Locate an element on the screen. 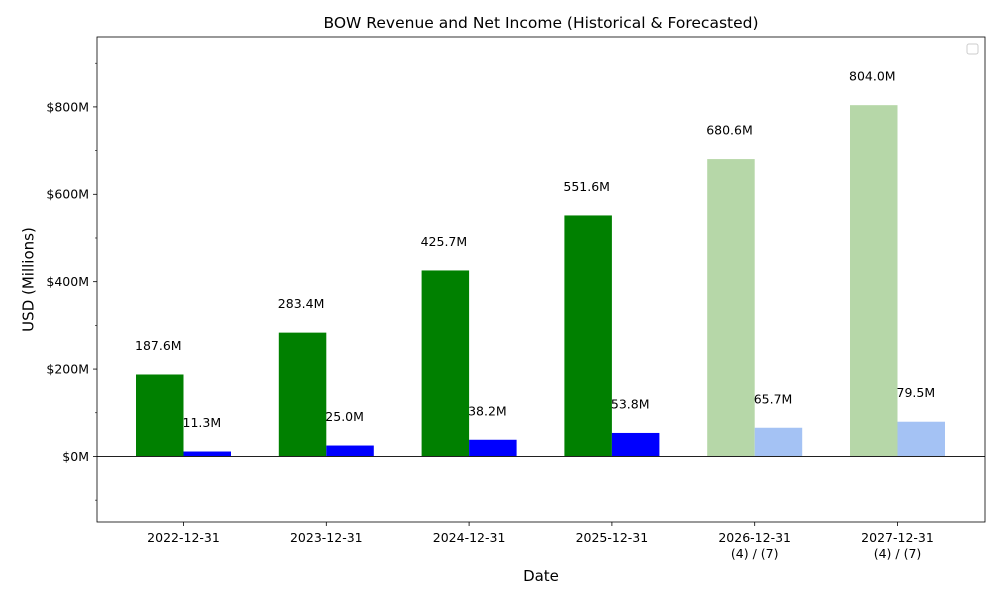  revenue-label-1: 283.4M is located at coordinates (301, 303).